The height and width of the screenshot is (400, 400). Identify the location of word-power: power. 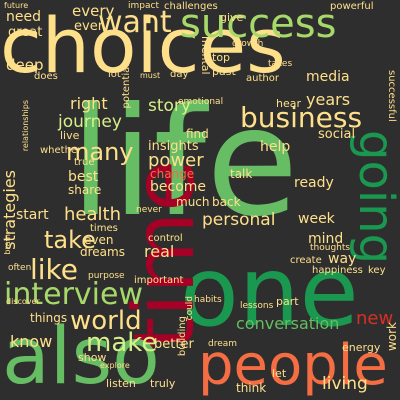
(176, 160).